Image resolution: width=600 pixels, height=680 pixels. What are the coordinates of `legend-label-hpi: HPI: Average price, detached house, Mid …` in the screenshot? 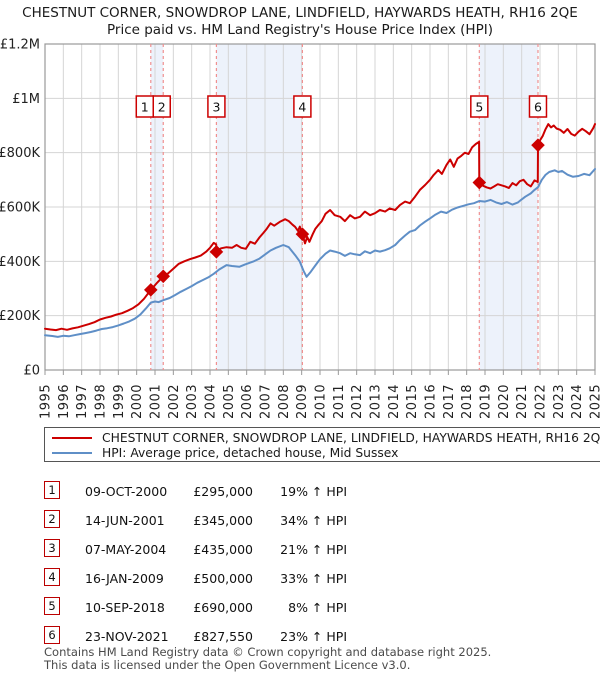 It's located at (250, 452).